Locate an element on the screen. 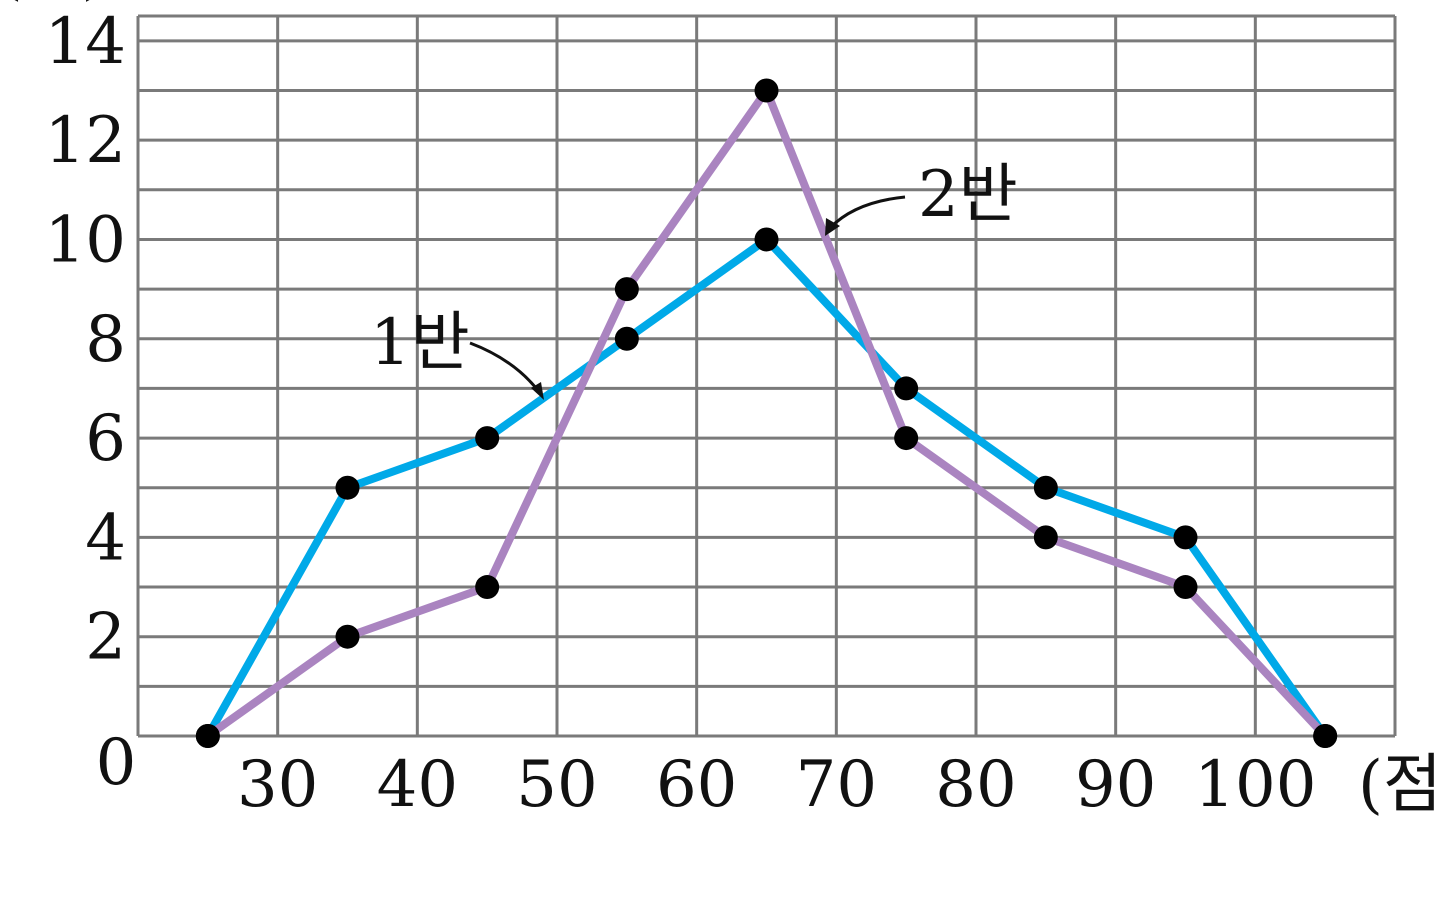 This screenshot has width=1440, height=900. x-tick-label: 80 is located at coordinates (975, 785).